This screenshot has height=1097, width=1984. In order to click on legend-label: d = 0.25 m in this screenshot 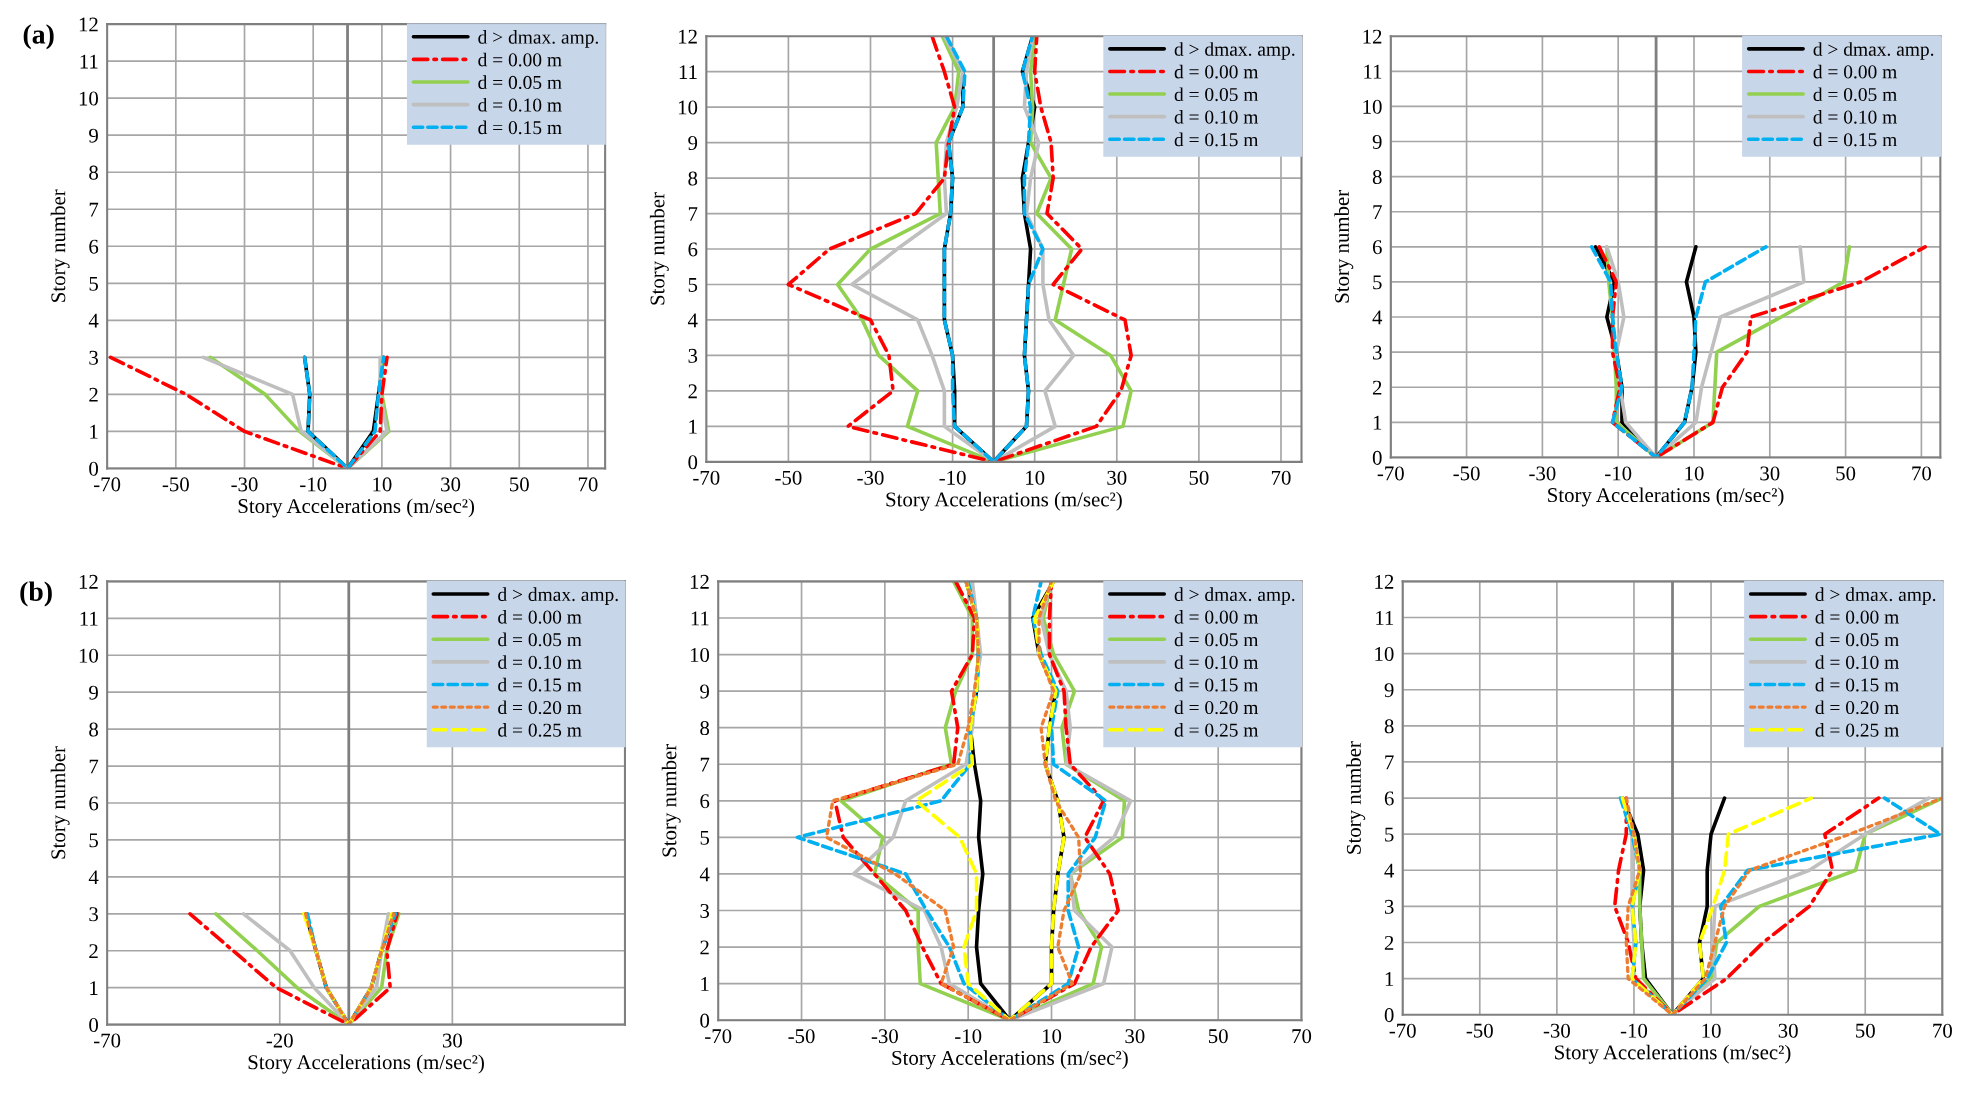, I will do `click(1857, 730)`.